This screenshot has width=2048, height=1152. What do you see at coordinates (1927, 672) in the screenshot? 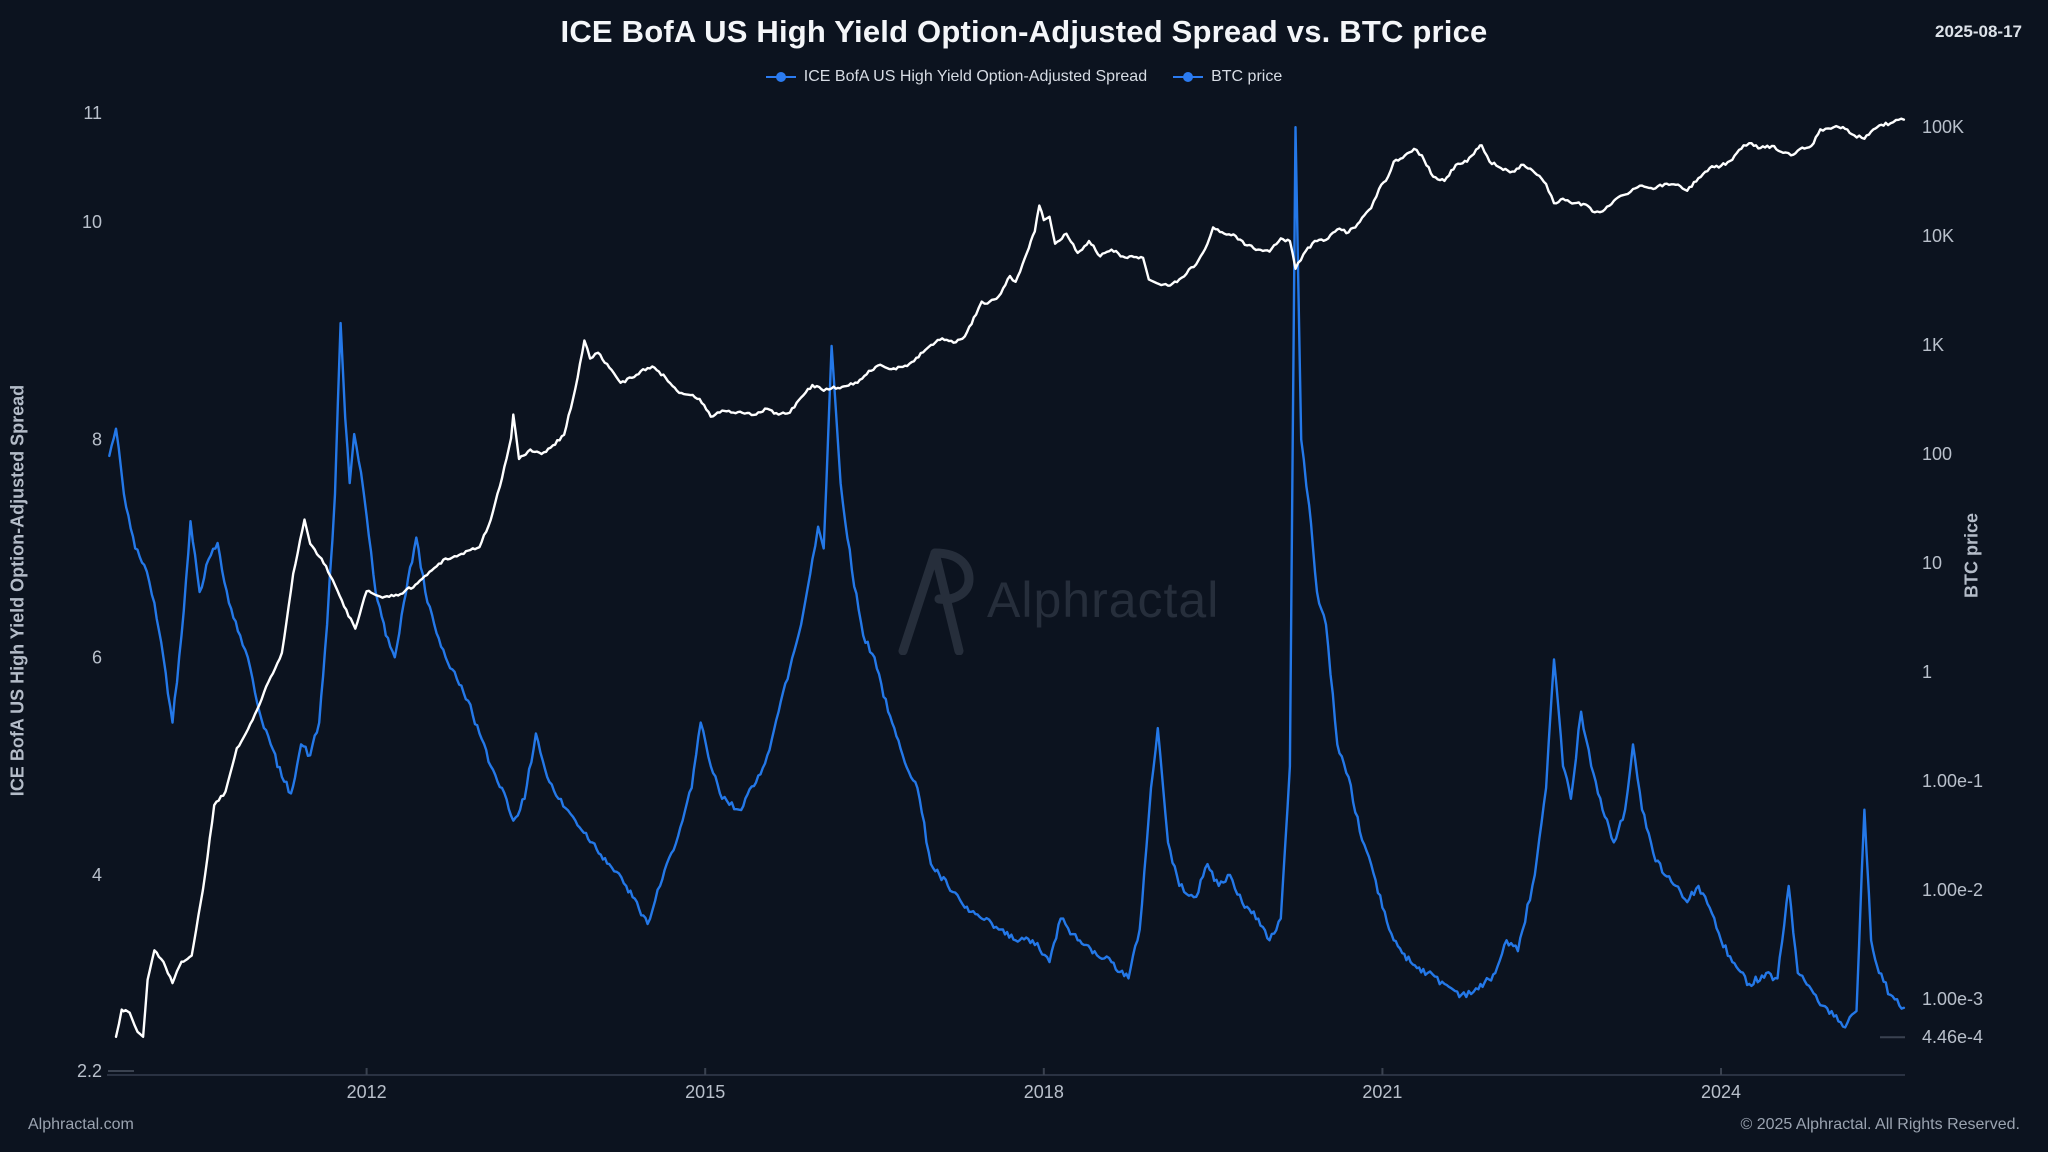
I see `right-tick-label: 1` at bounding box center [1927, 672].